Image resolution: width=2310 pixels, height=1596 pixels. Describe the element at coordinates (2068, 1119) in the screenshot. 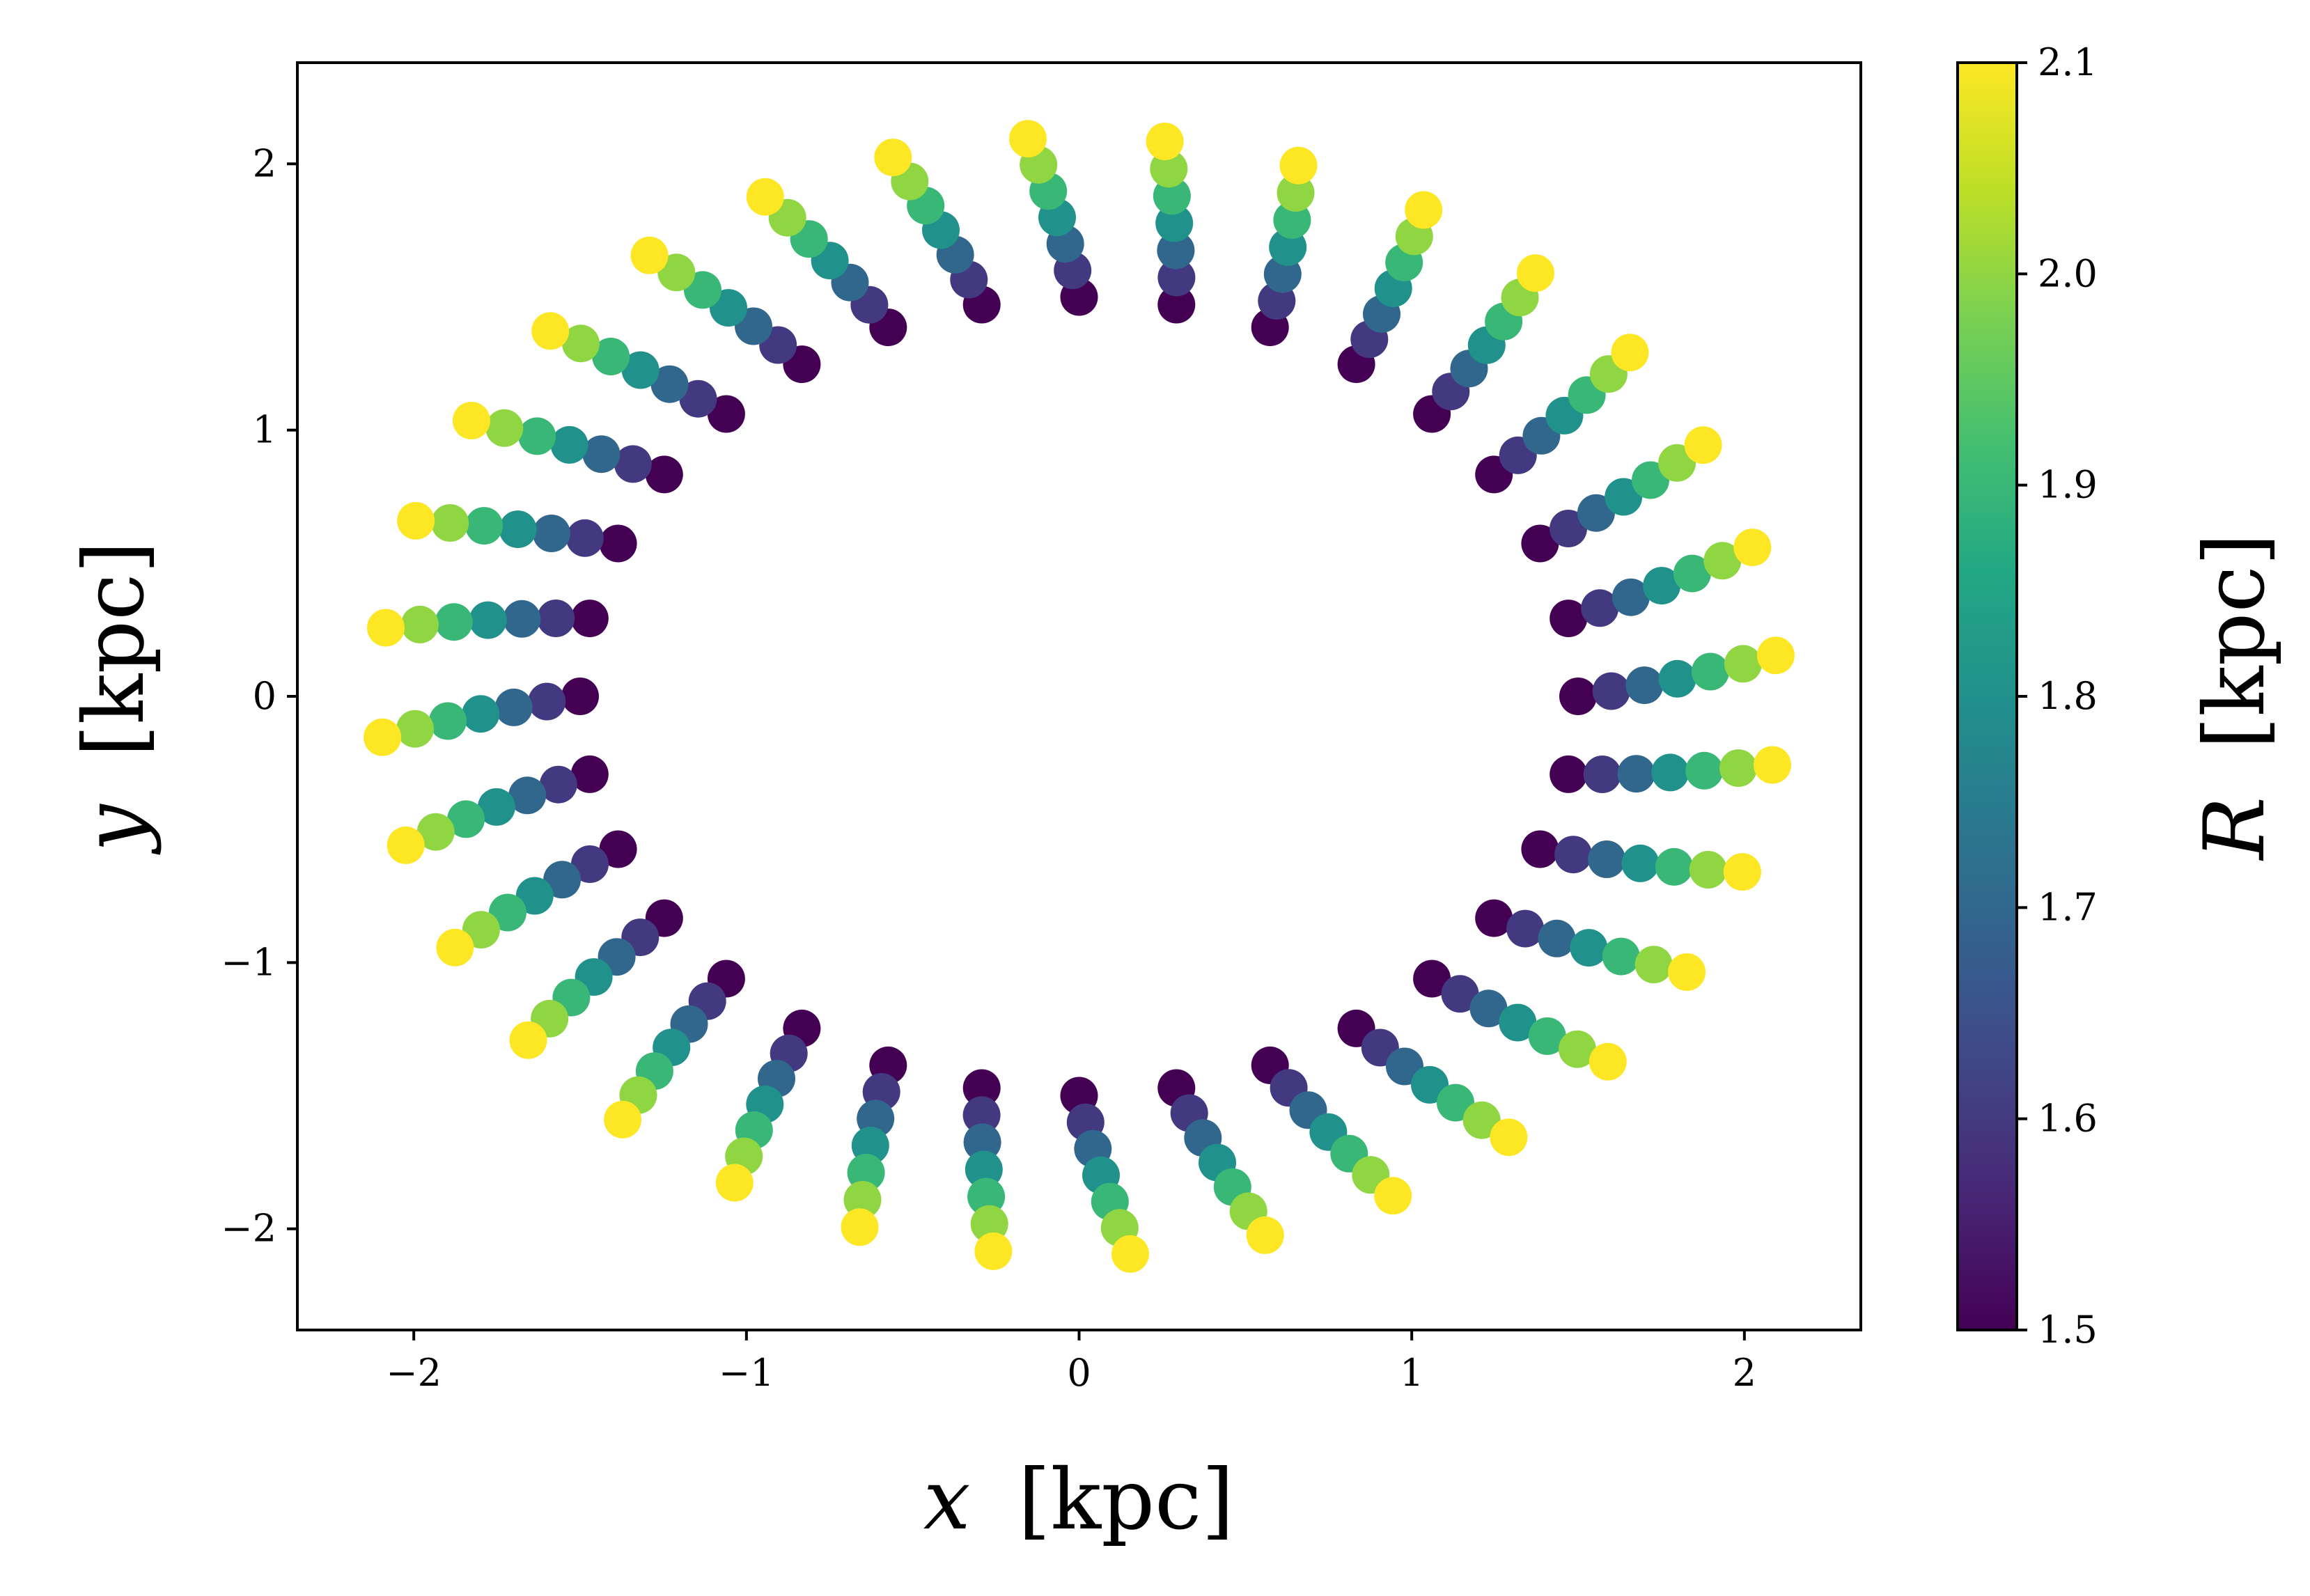

I see `colorbar-tick-label: 1.6` at that location.